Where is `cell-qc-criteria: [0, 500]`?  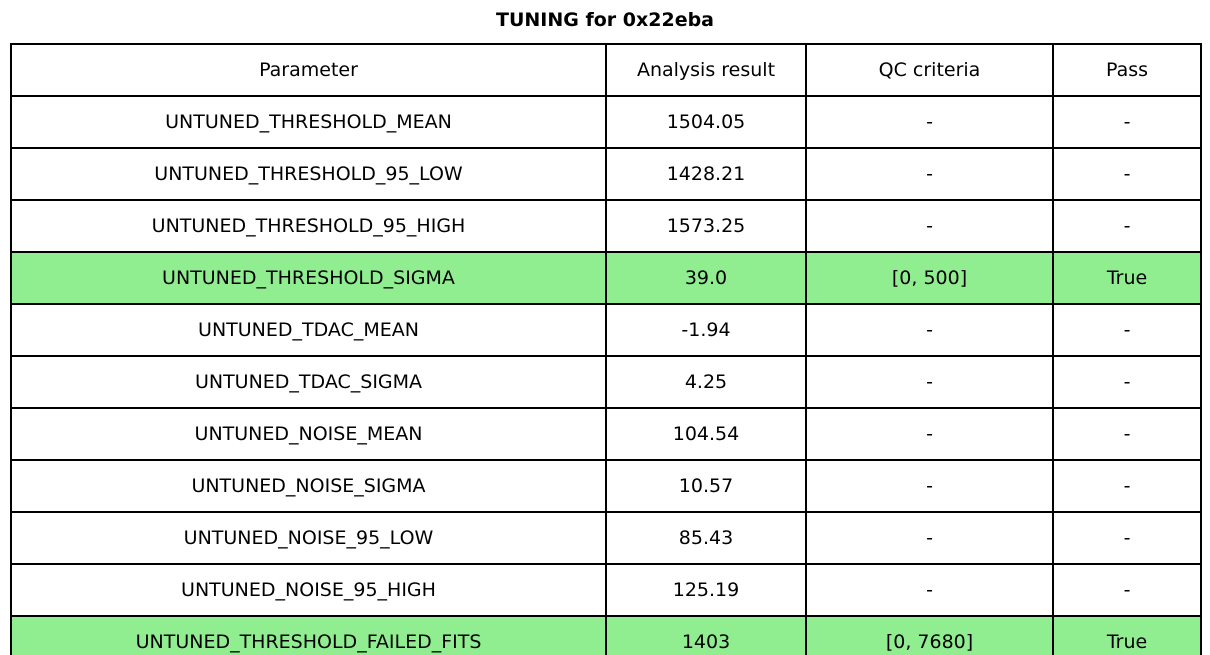 cell-qc-criteria: [0, 500] is located at coordinates (929, 278).